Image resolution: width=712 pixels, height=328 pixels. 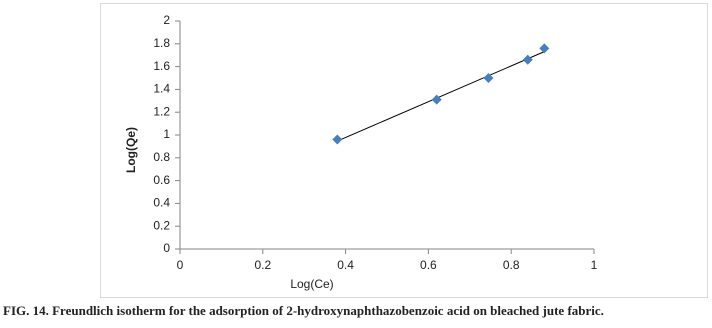 What do you see at coordinates (161, 203) in the screenshot?
I see `y-tick-label: 0.4` at bounding box center [161, 203].